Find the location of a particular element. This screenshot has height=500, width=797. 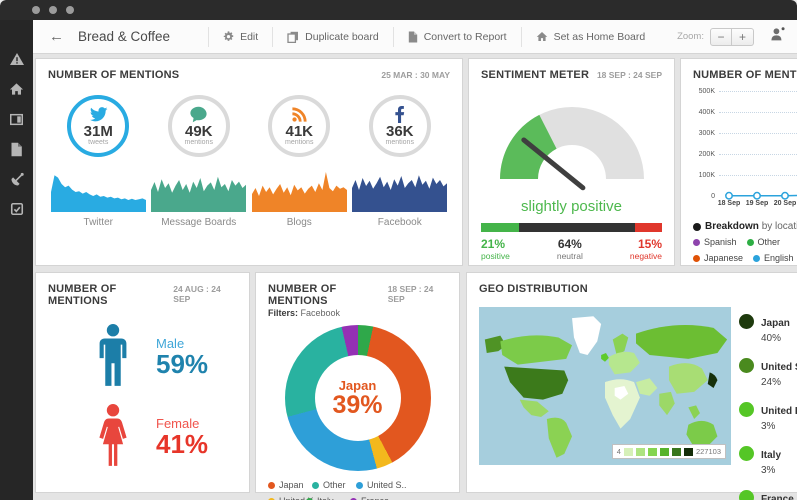

edit-button: Edit is located at coordinates (240, 36).